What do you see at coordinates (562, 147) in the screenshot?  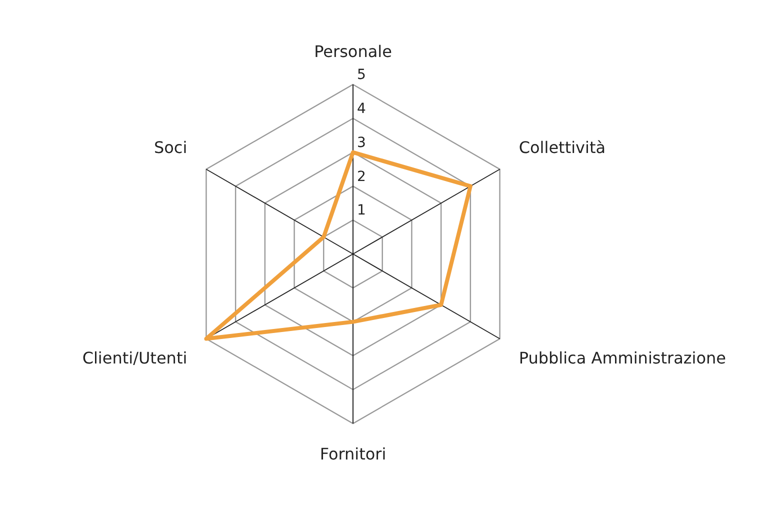 I see `spoke-label: Collettività` at bounding box center [562, 147].